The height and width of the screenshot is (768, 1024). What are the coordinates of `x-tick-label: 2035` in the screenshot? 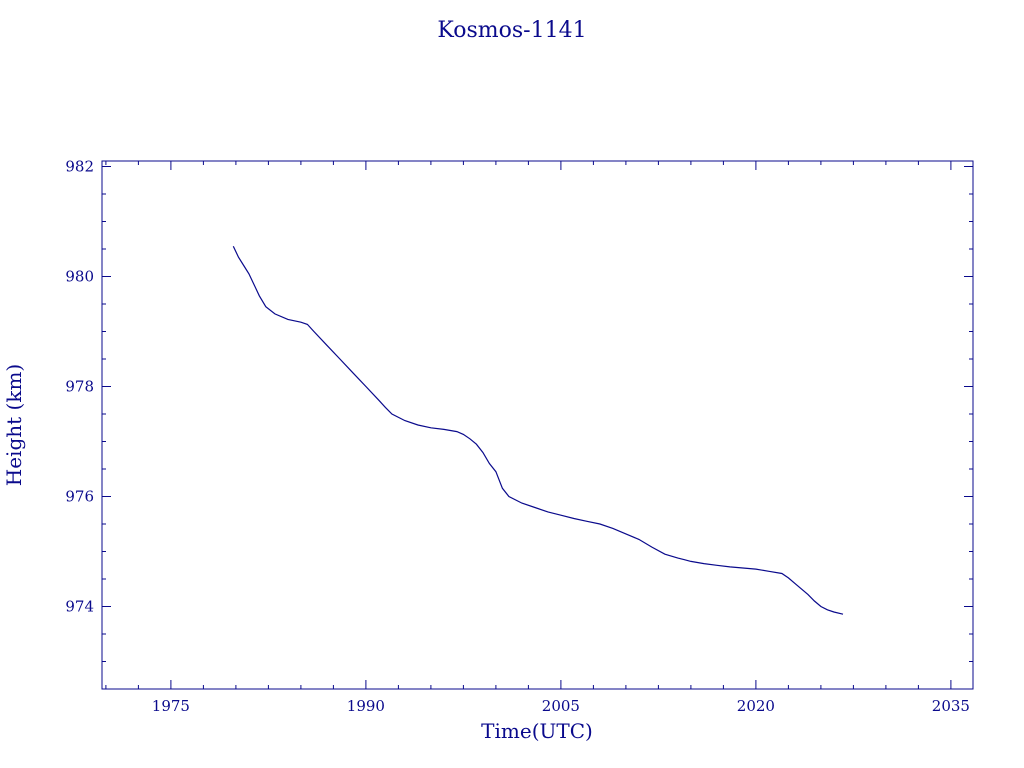 It's located at (951, 706).